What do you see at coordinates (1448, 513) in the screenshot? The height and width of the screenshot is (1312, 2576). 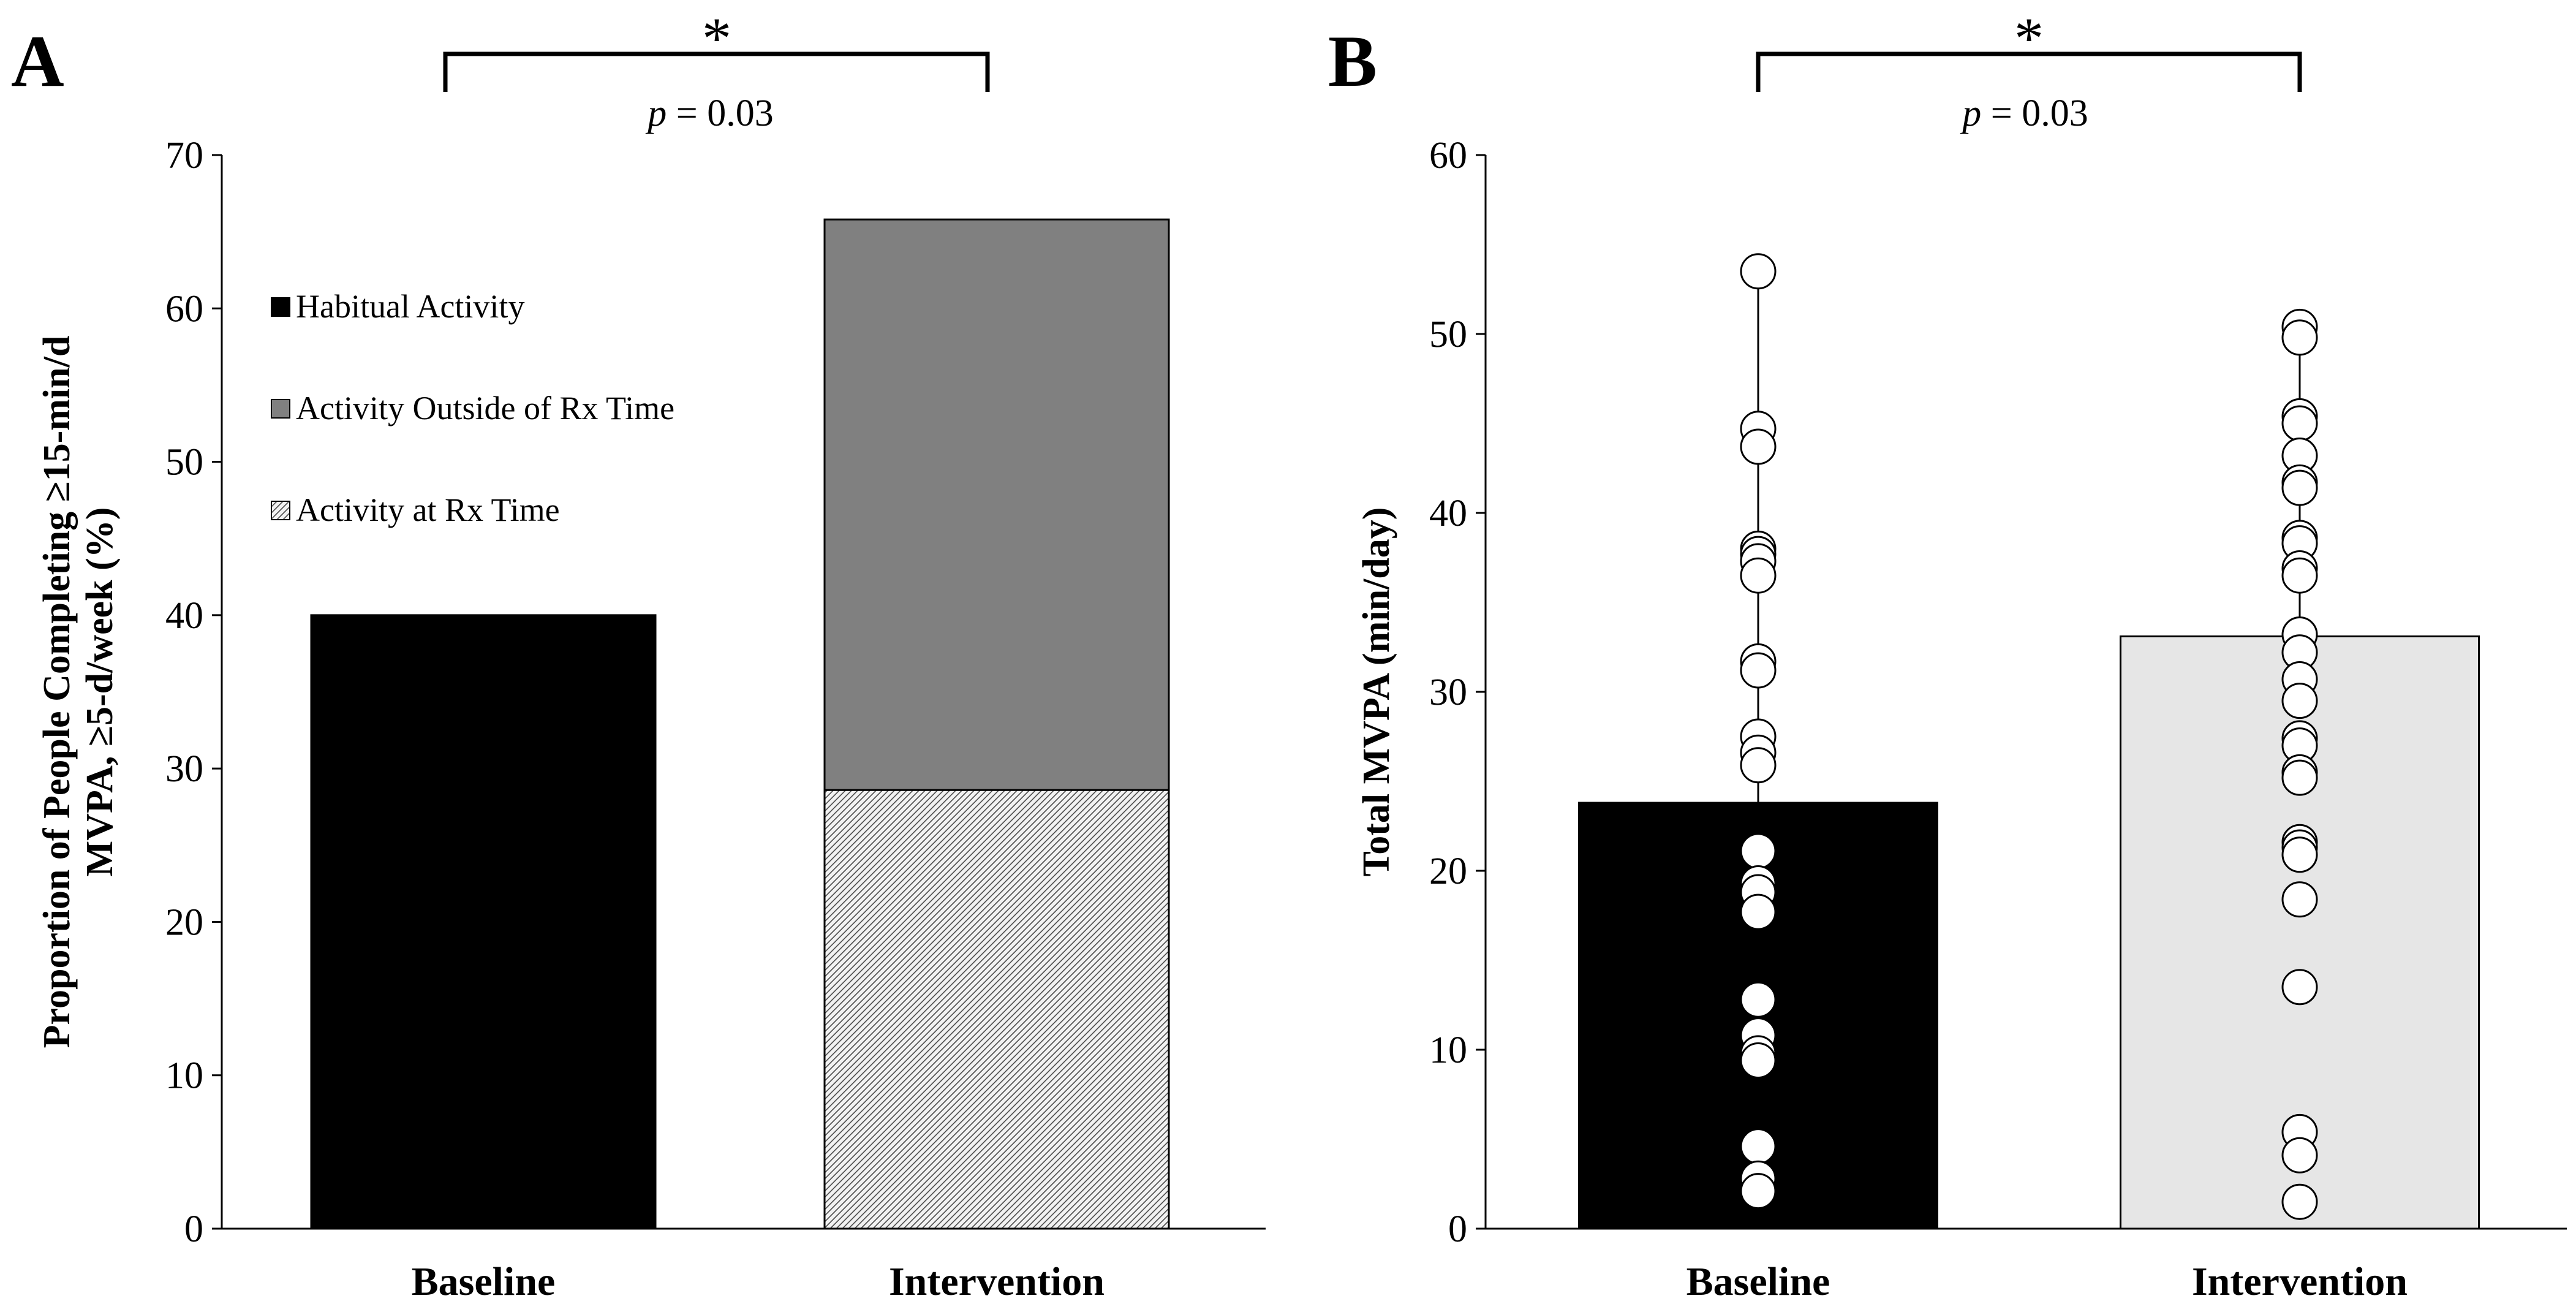 I see `panel-b-tick-label: 40` at bounding box center [1448, 513].